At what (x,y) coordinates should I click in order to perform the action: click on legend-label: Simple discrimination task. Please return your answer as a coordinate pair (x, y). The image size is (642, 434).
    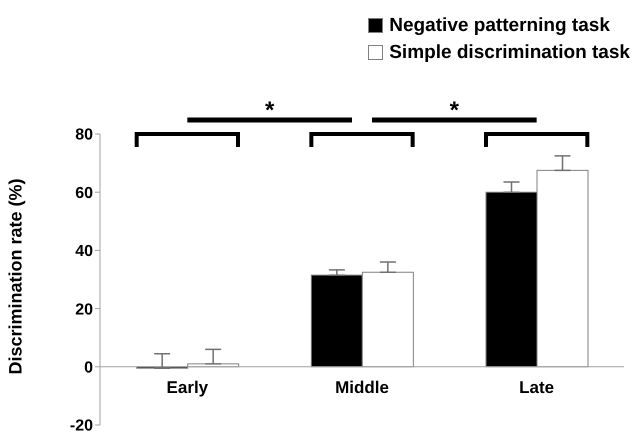
    Looking at the image, I should click on (509, 53).